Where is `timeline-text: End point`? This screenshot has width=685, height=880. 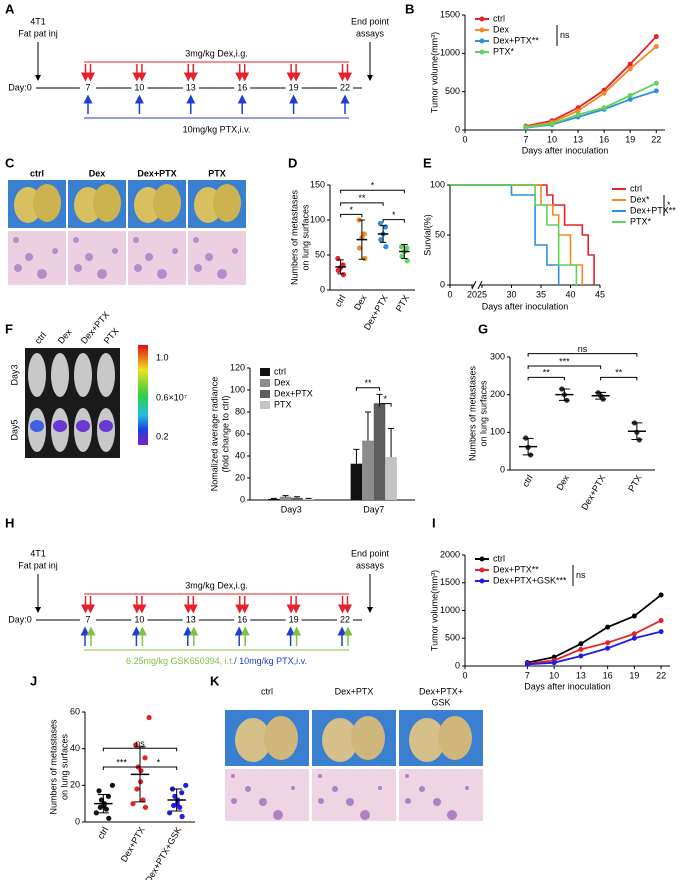
timeline-text: End point is located at coordinates (370, 21).